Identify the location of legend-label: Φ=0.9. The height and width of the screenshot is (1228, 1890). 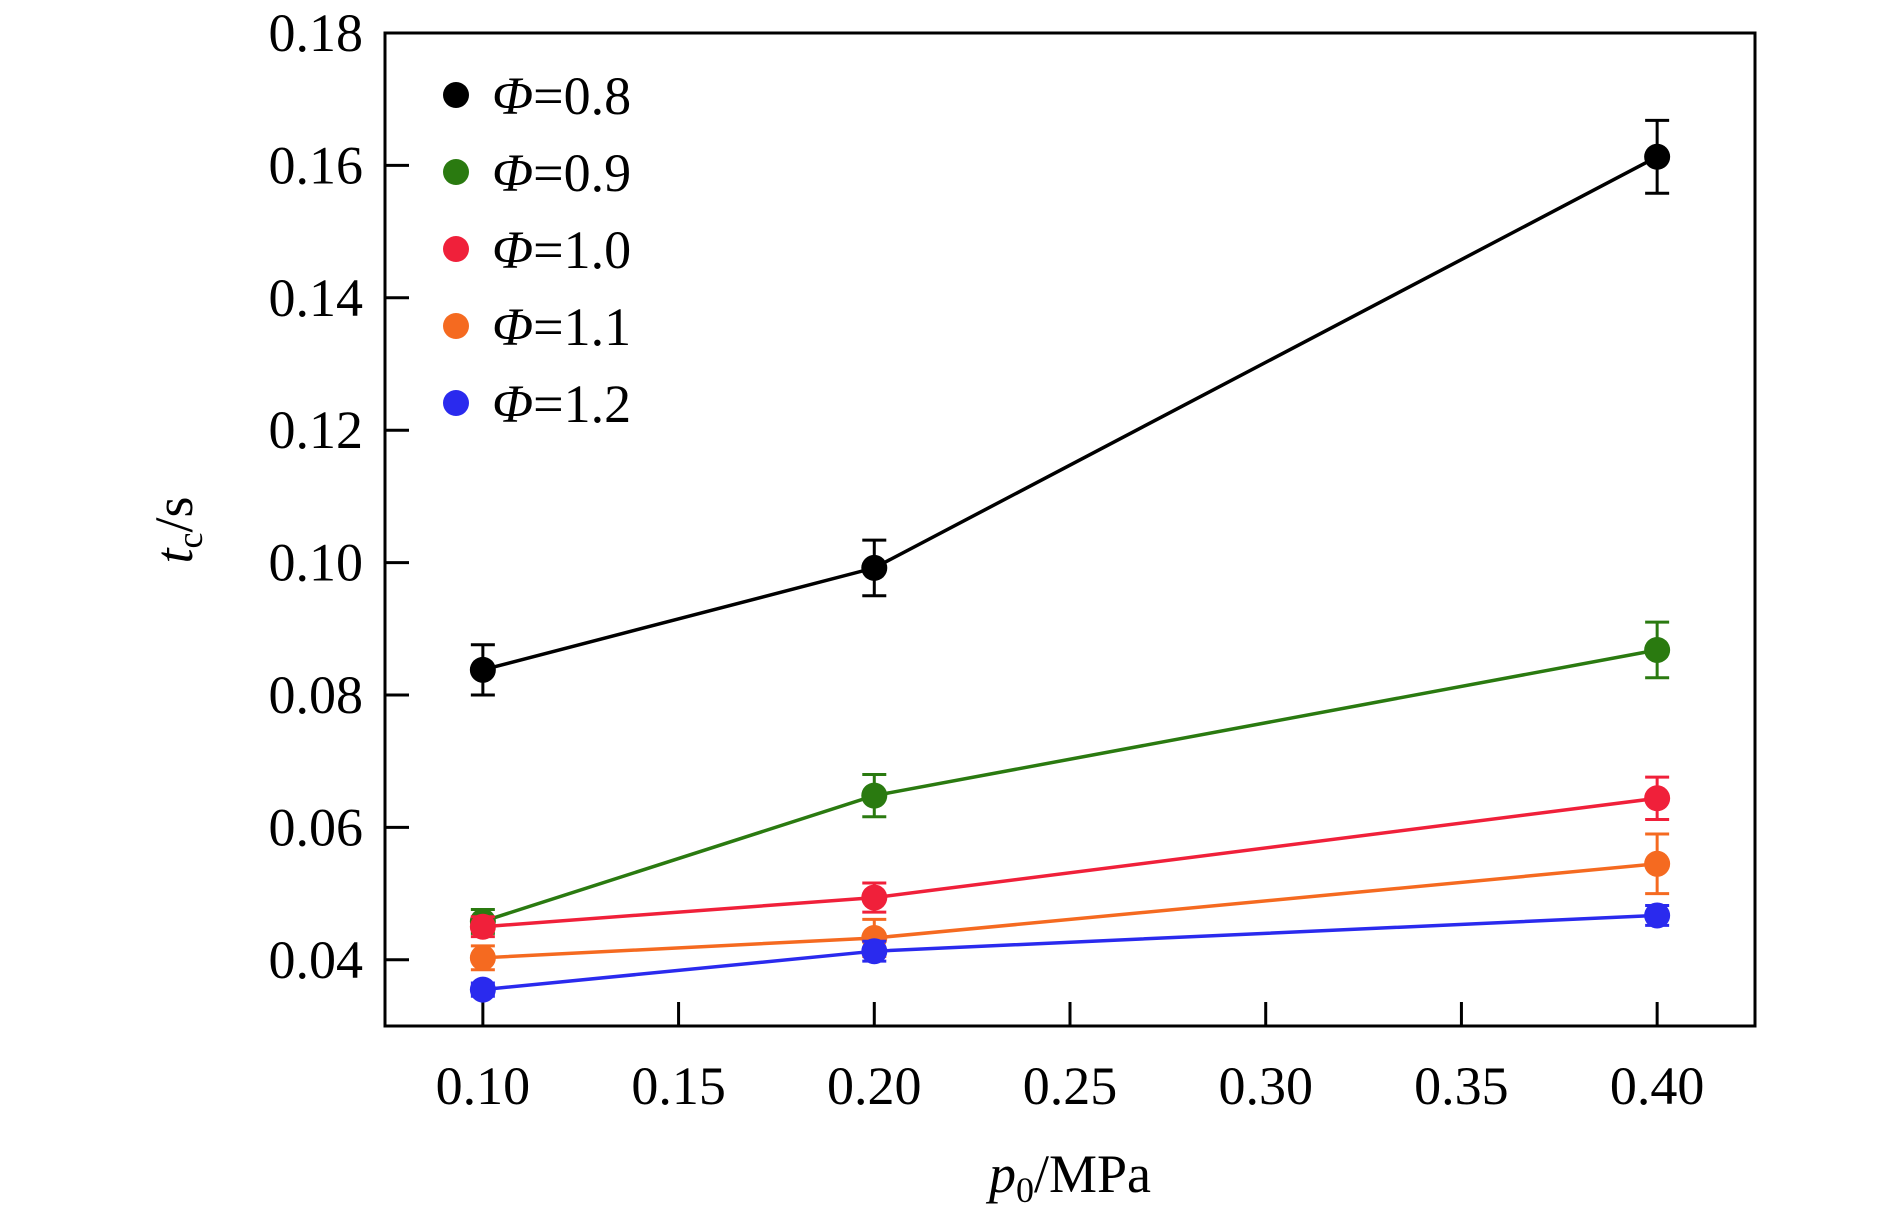
(561, 173).